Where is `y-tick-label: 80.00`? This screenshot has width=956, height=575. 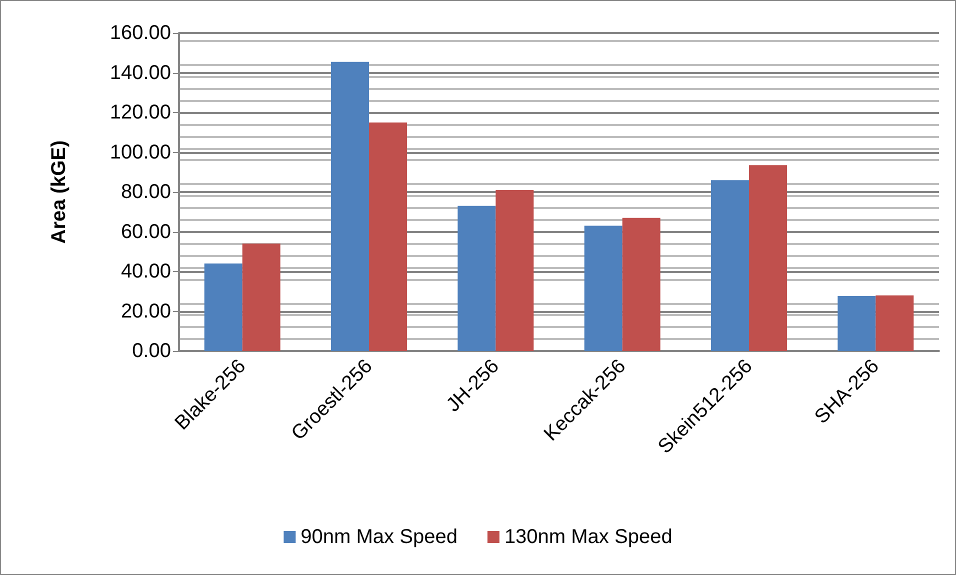 y-tick-label: 80.00 is located at coordinates (145, 192).